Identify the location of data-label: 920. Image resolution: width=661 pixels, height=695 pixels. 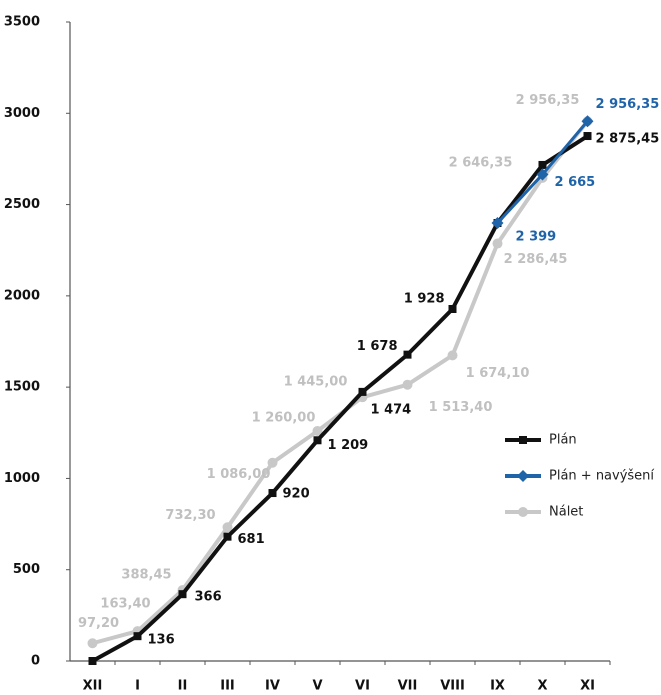
(296, 494).